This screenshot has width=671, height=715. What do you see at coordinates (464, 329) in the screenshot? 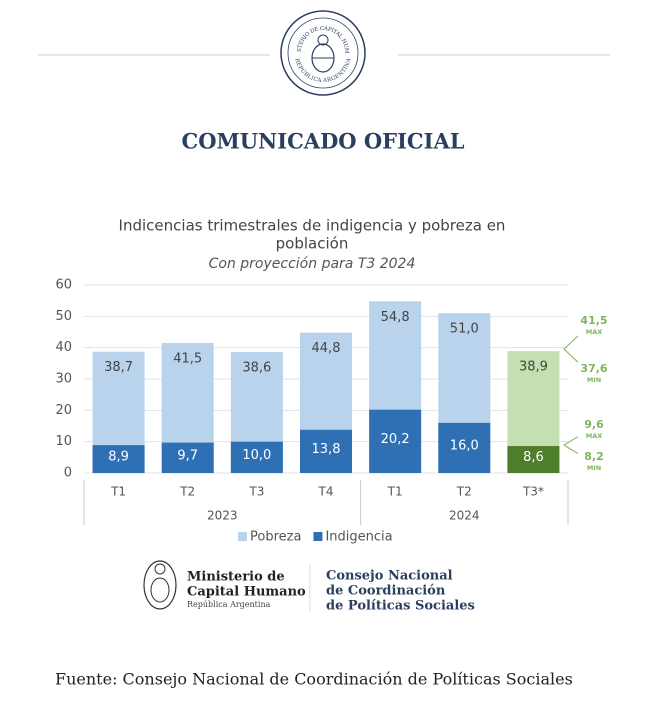
I see `value-label: 51,0` at bounding box center [464, 329].